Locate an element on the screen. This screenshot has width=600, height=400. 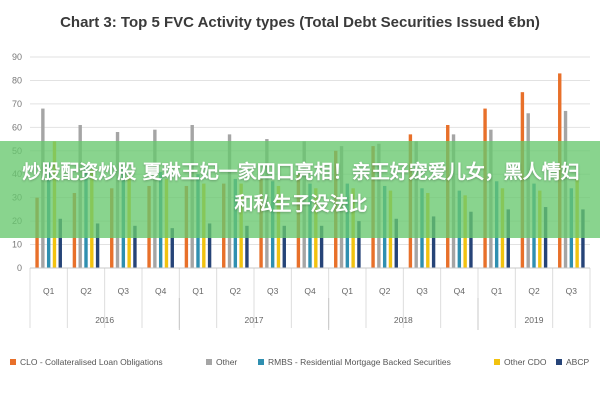
legend-item: CLO - Collateralised Loan Obligations is located at coordinates (86, 361).